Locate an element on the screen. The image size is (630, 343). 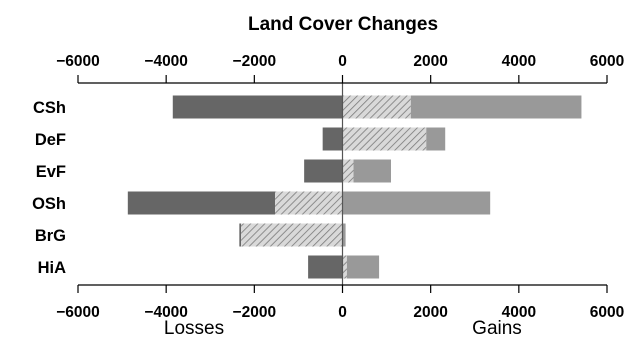
category-label-csh: CSh is located at coordinates (49, 108).